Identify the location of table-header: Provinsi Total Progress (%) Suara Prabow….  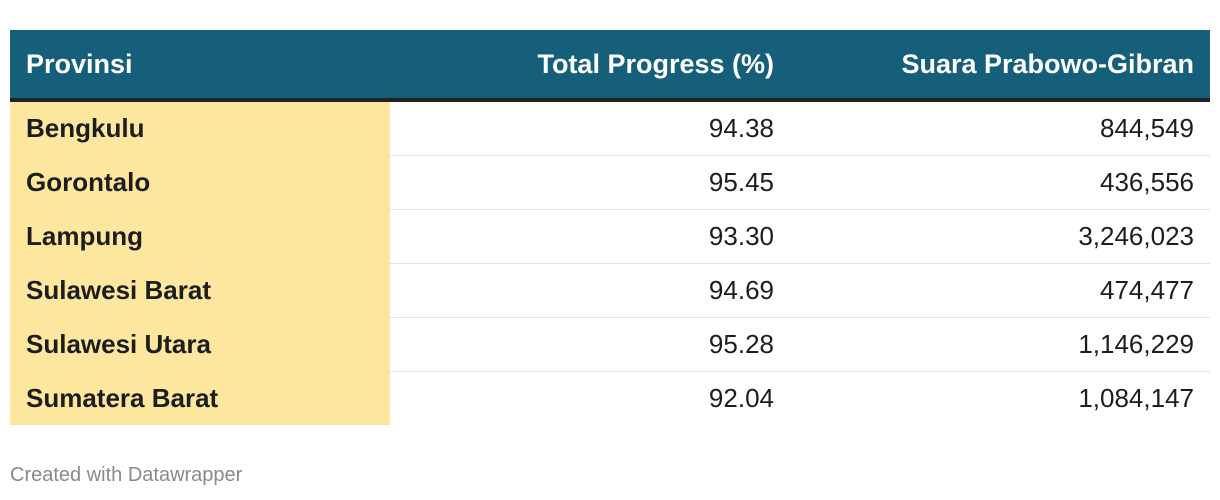
(610, 66).